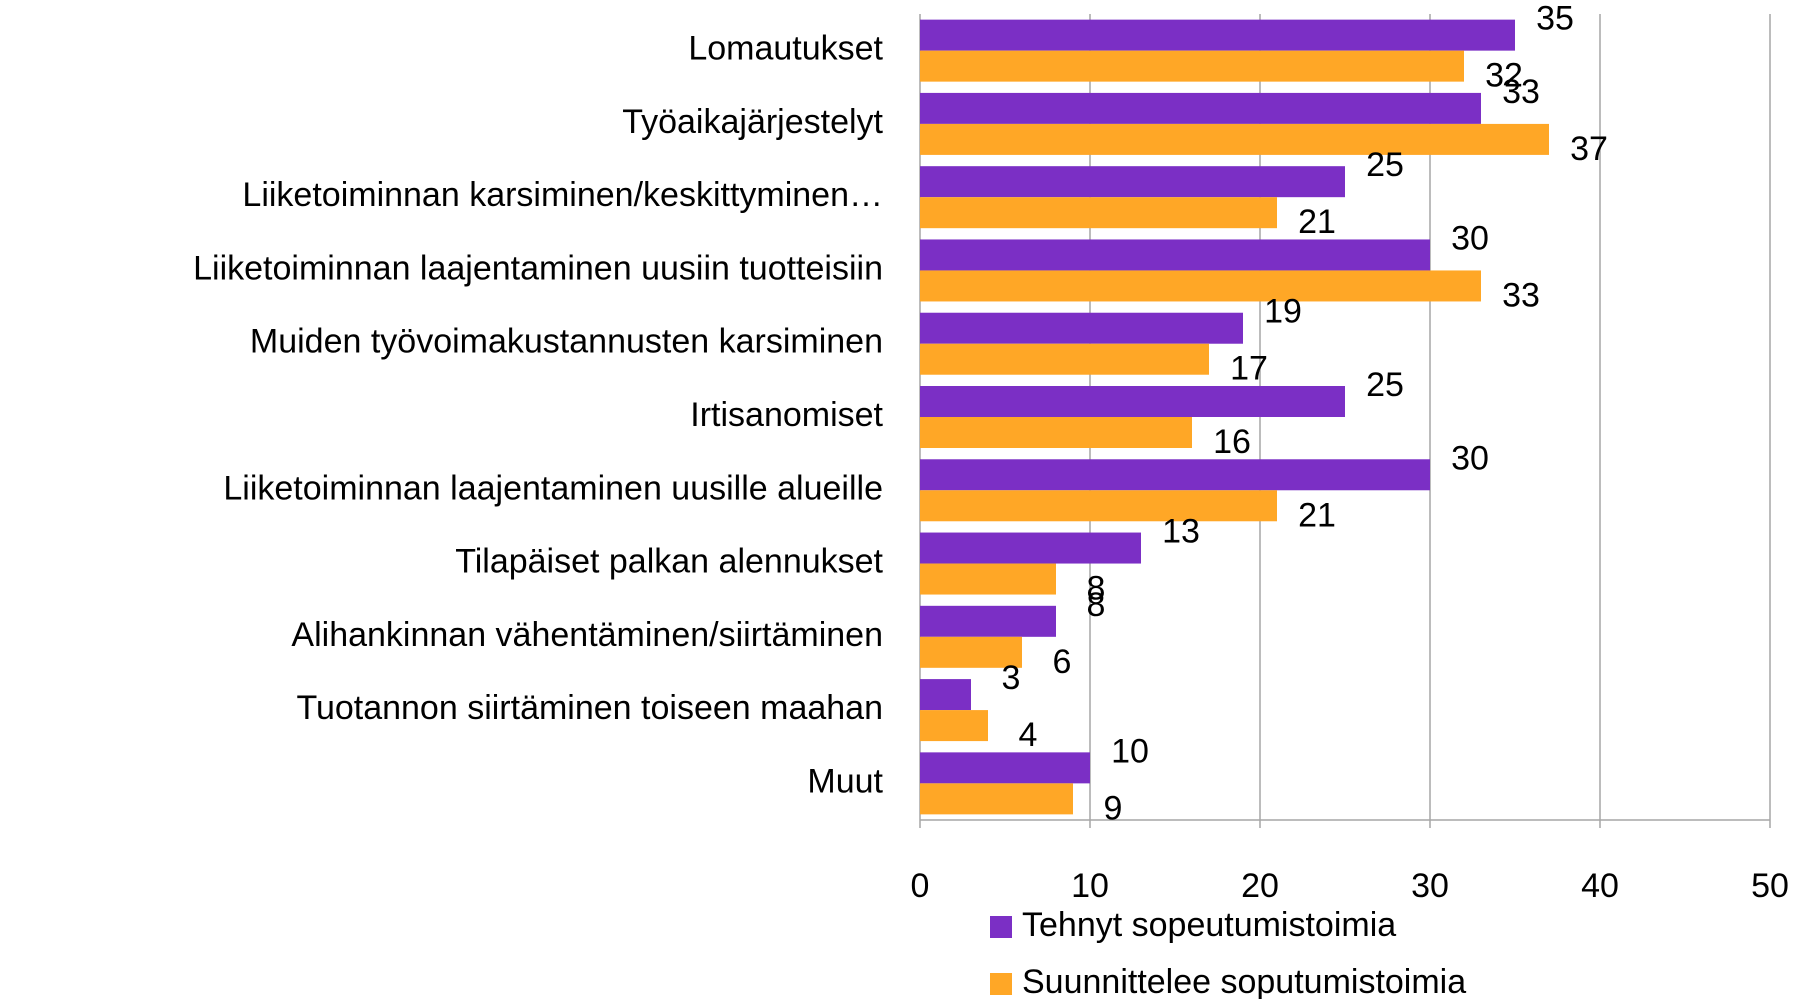  I want to click on value-label: 32, so click(1504, 76).